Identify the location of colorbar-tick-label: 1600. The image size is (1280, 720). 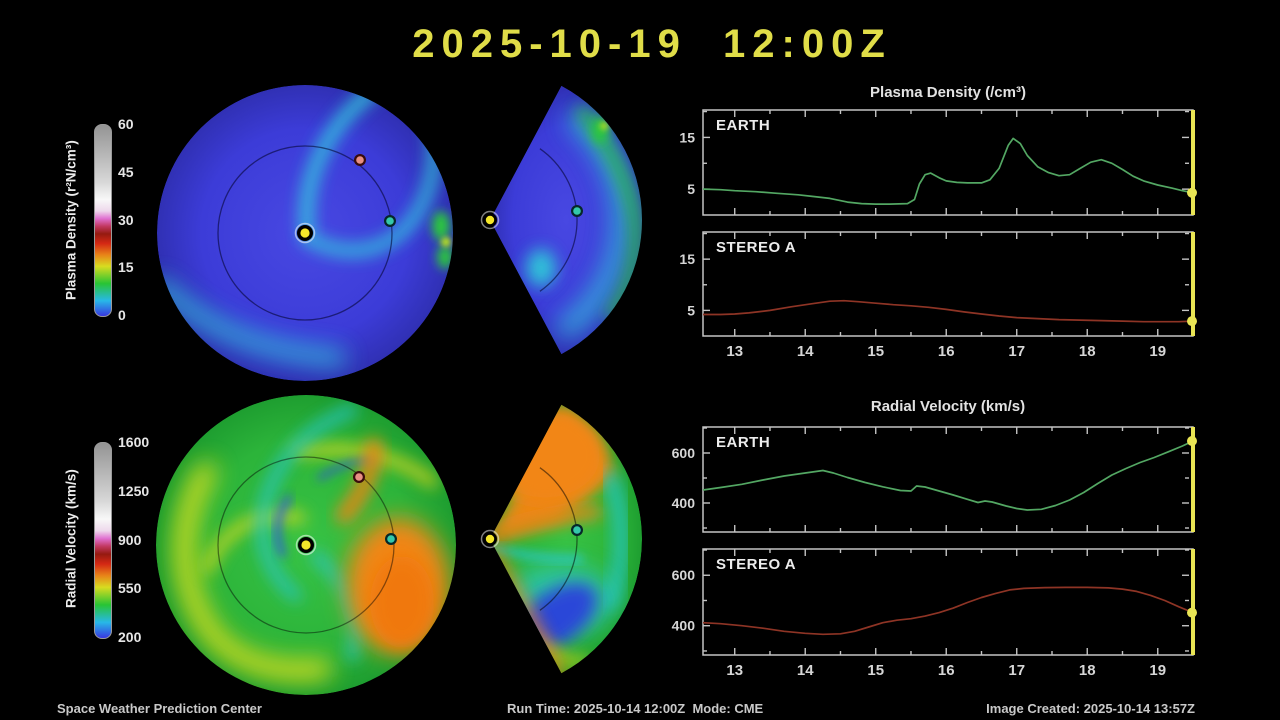
(134, 442).